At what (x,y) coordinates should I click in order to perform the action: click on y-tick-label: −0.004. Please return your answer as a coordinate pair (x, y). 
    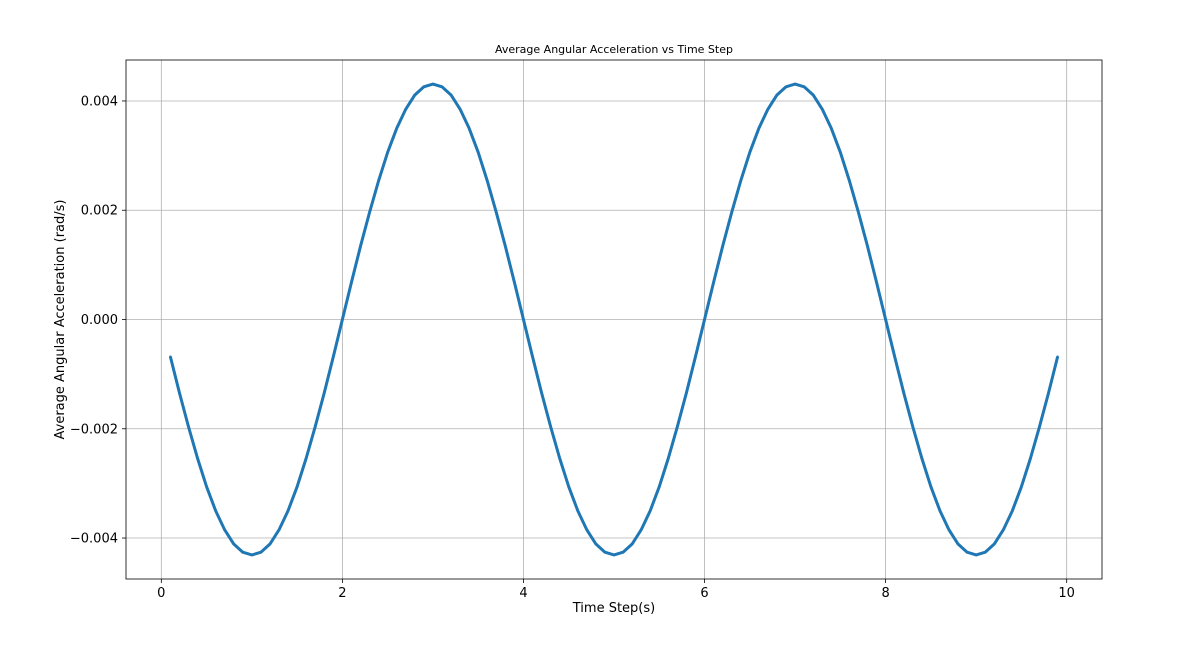
    Looking at the image, I should click on (94, 539).